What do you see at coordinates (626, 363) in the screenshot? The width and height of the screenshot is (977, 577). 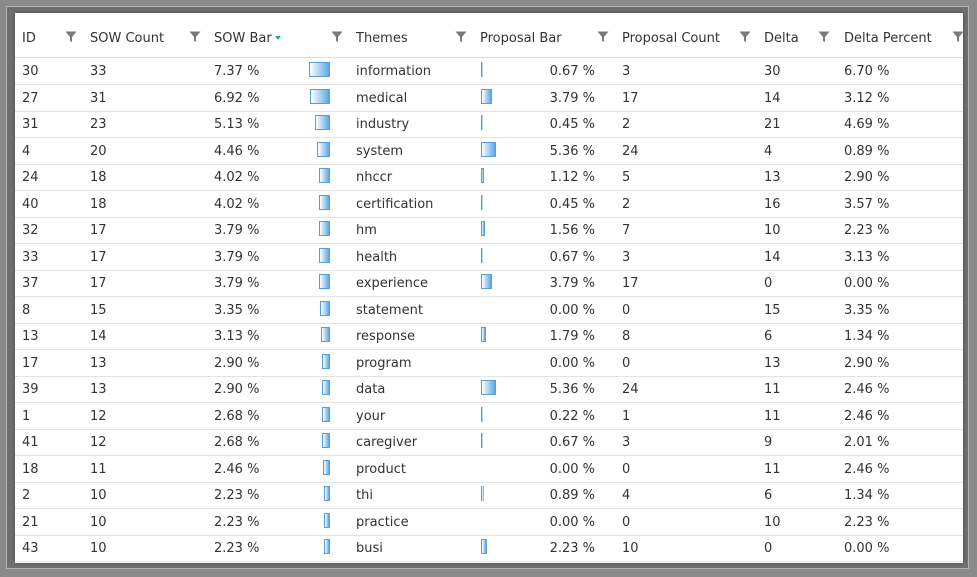 I see `cell-proposal-count: 0` at bounding box center [626, 363].